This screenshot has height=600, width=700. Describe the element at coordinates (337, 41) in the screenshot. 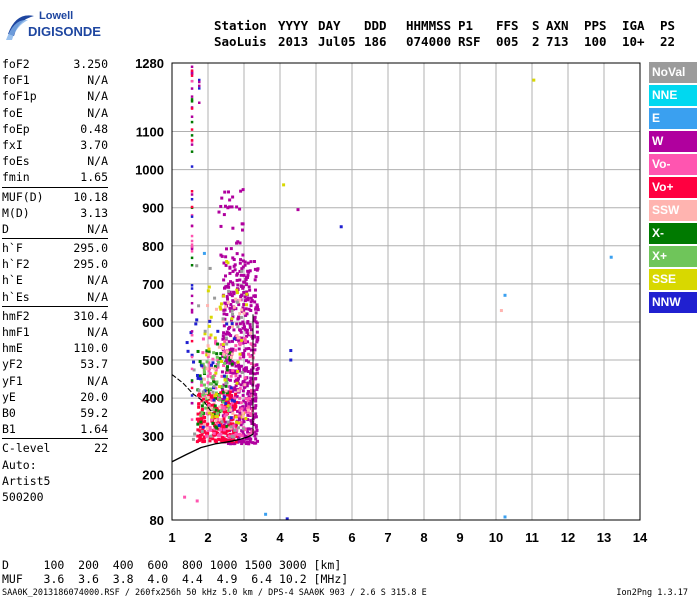

I see `header-val-2: Jul05` at that location.